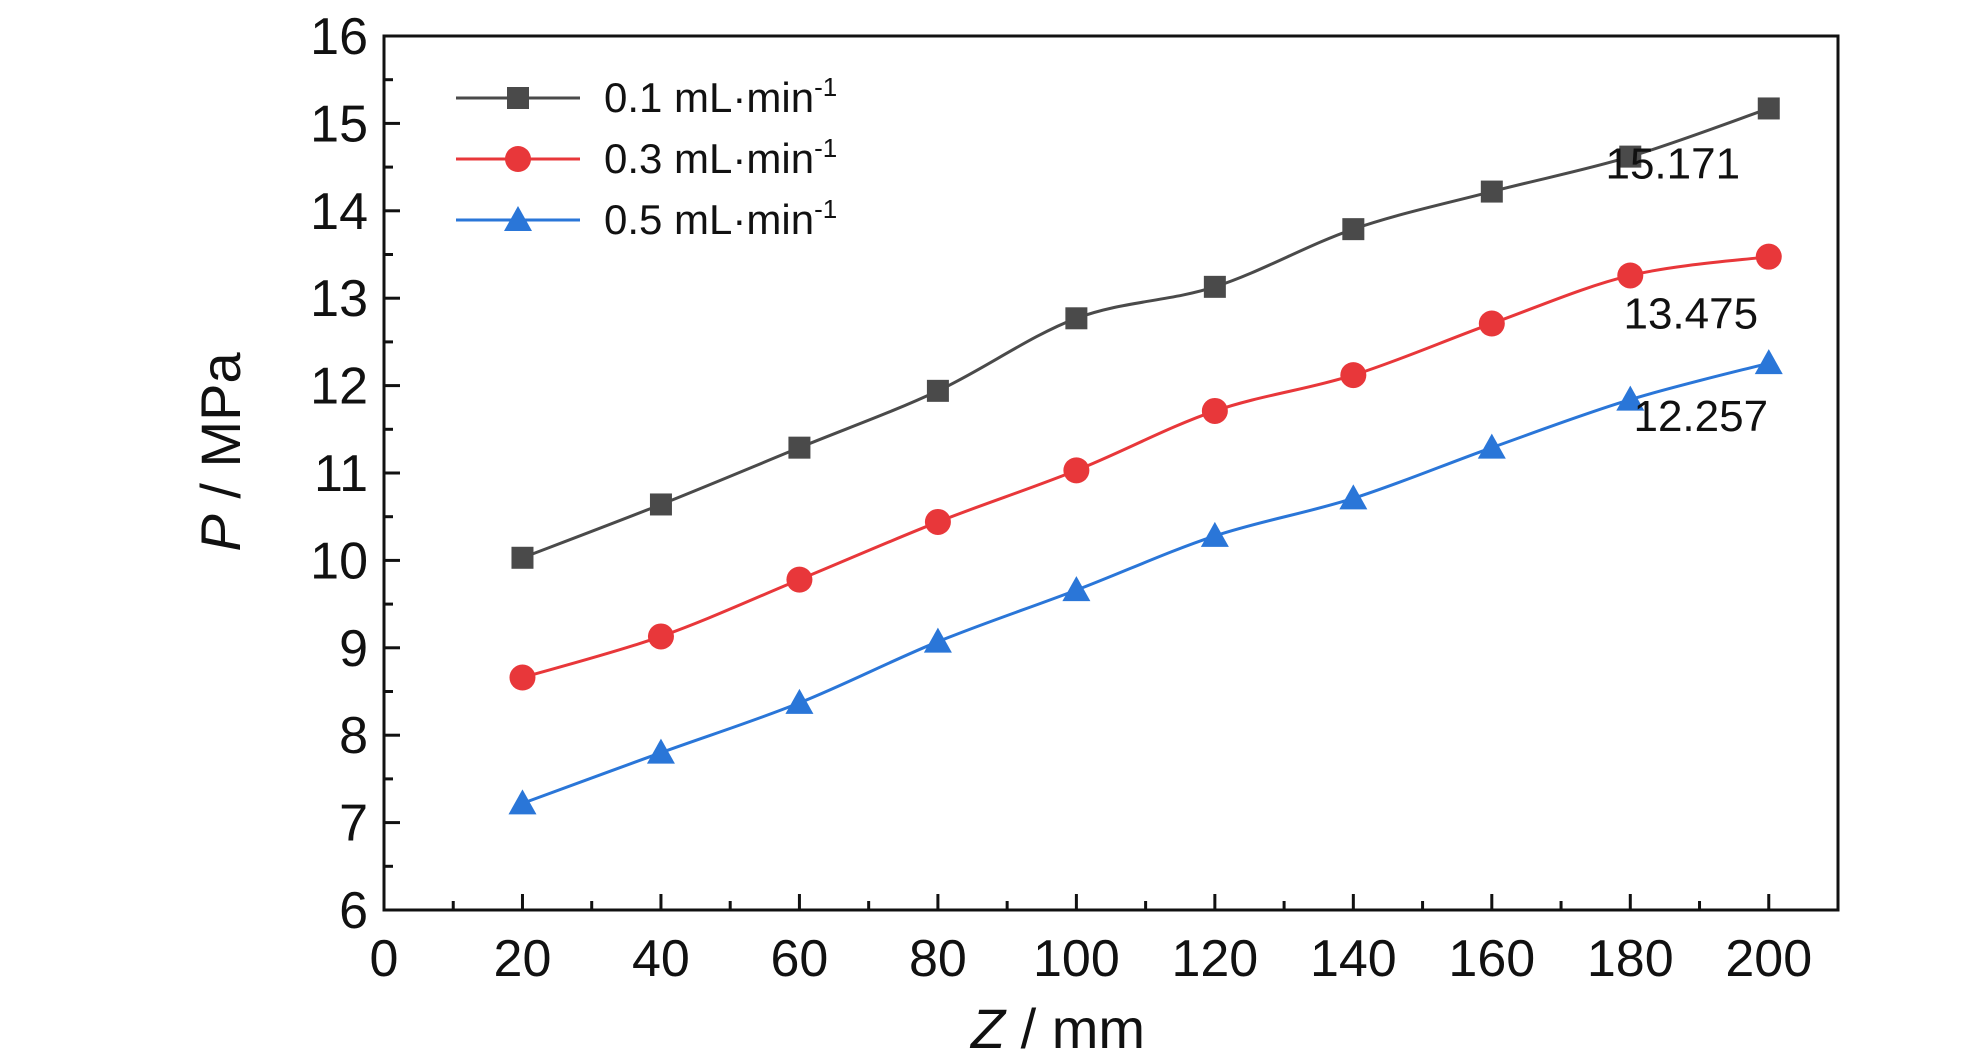 The height and width of the screenshot is (1063, 1984). Describe the element at coordinates (1075, 1028) in the screenshot. I see `x-axis-unit: / mm` at that location.